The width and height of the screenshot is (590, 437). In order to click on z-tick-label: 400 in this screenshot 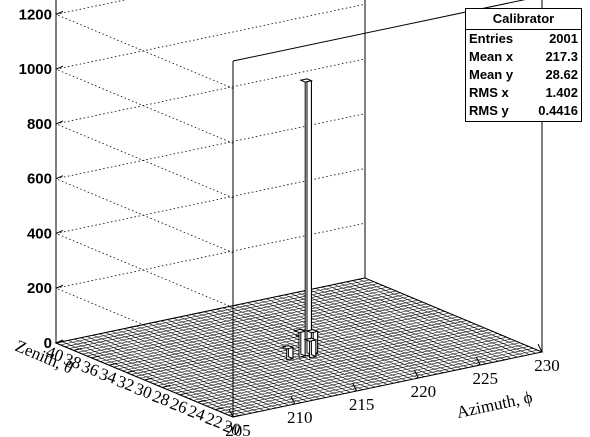, I will do `click(39, 233)`.